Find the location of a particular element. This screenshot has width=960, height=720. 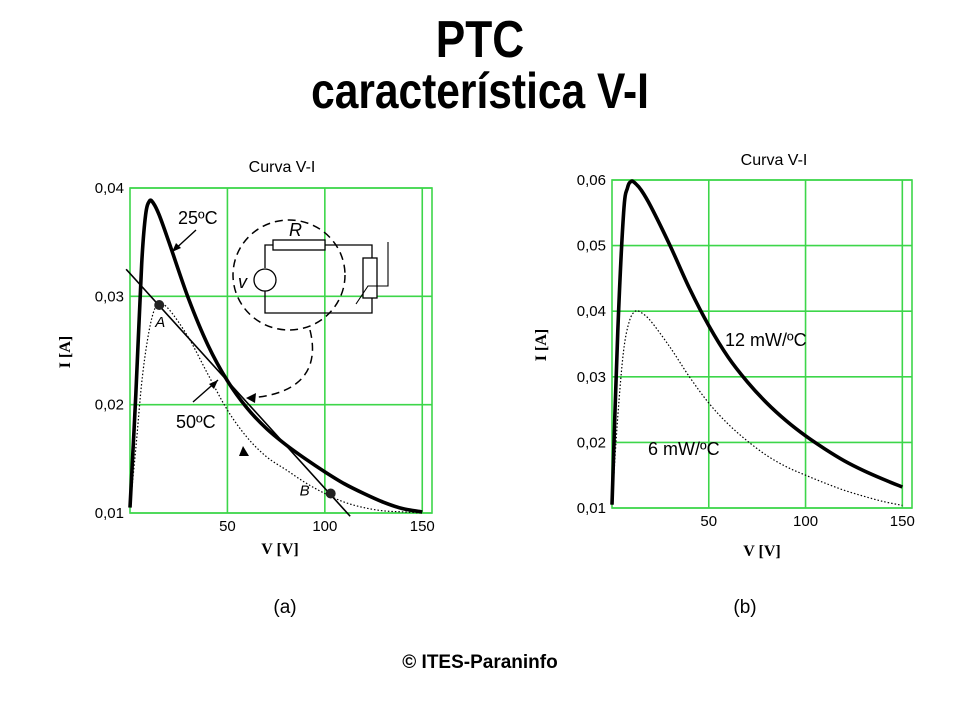

voltage-source-icon is located at coordinates (265, 280).